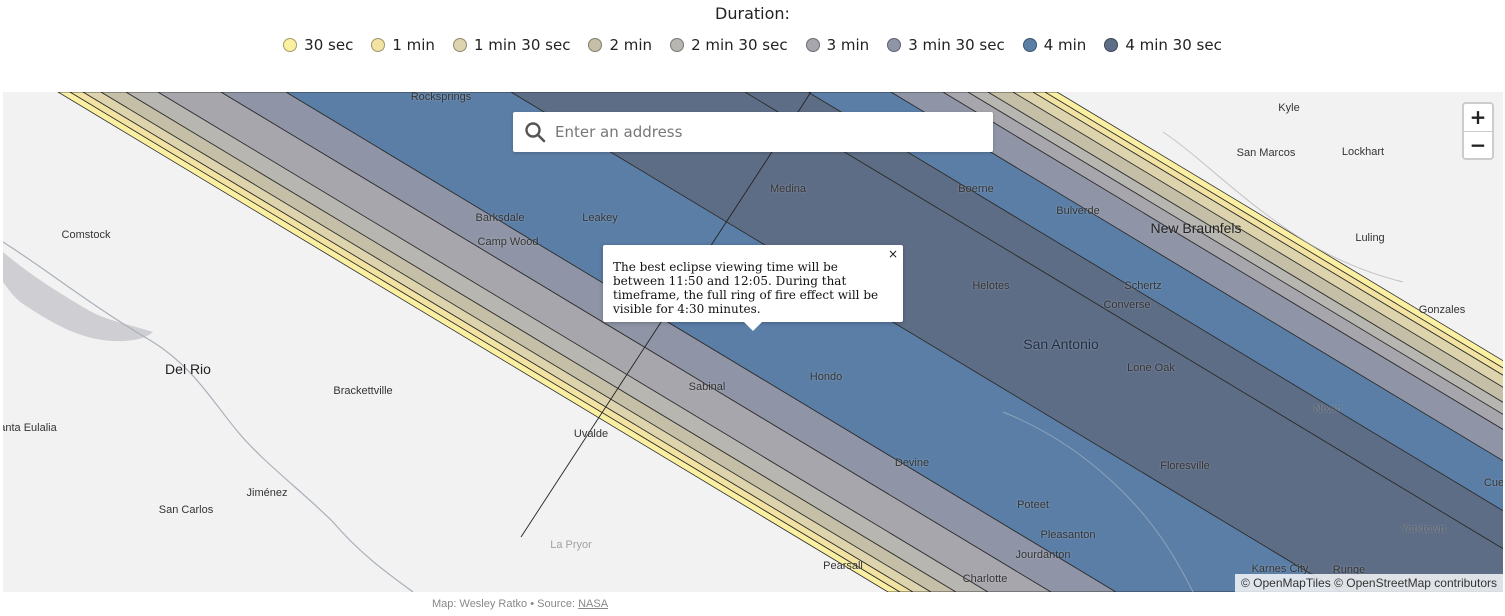 This screenshot has height=616, width=1505. Describe the element at coordinates (1328, 409) in the screenshot. I see `place-label: Nixon` at that location.